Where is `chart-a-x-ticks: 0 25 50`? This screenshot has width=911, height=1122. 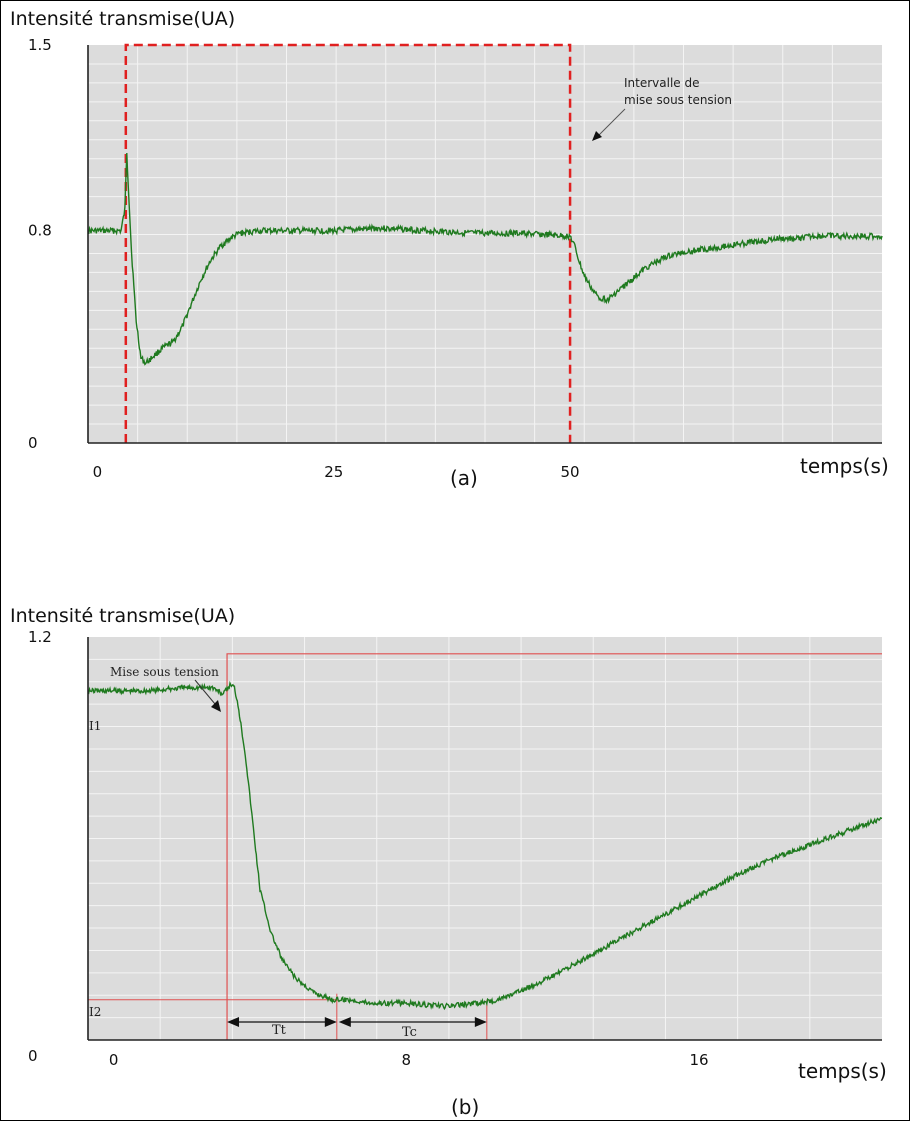 chart-a-x-ticks: 0 25 50 is located at coordinates (336, 472).